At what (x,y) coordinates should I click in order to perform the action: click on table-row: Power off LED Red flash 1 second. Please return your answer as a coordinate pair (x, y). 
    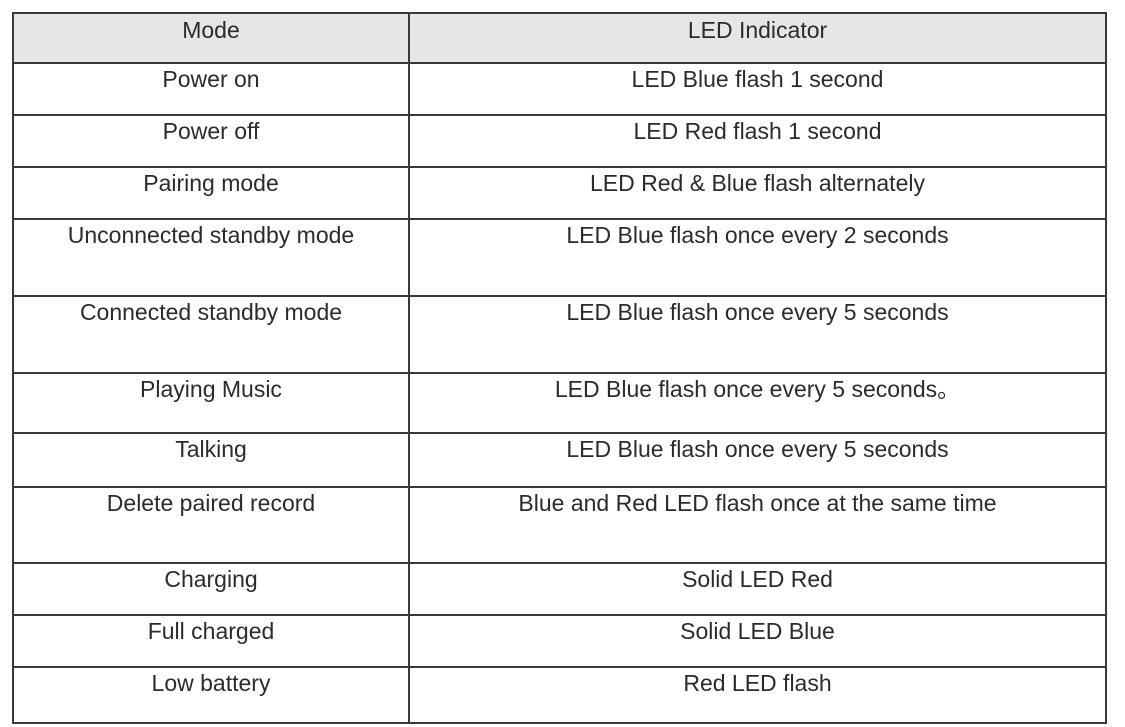
    Looking at the image, I should click on (559, 141).